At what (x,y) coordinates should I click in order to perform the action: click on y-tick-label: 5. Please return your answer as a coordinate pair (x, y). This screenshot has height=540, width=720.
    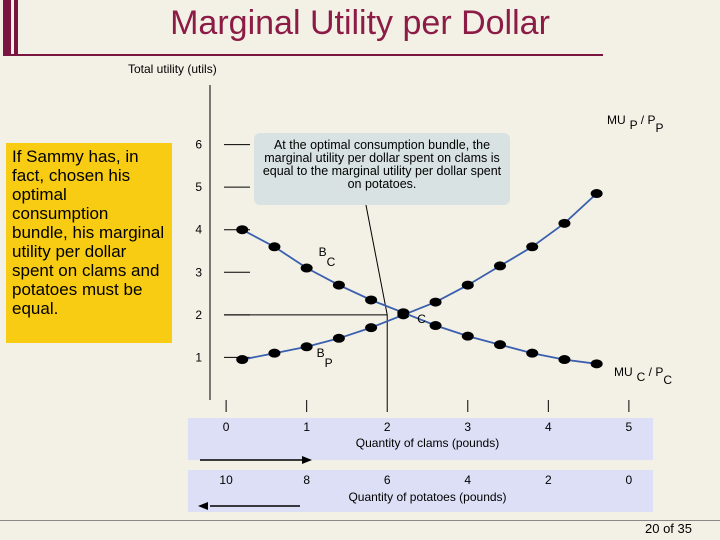
    Looking at the image, I should click on (198, 187).